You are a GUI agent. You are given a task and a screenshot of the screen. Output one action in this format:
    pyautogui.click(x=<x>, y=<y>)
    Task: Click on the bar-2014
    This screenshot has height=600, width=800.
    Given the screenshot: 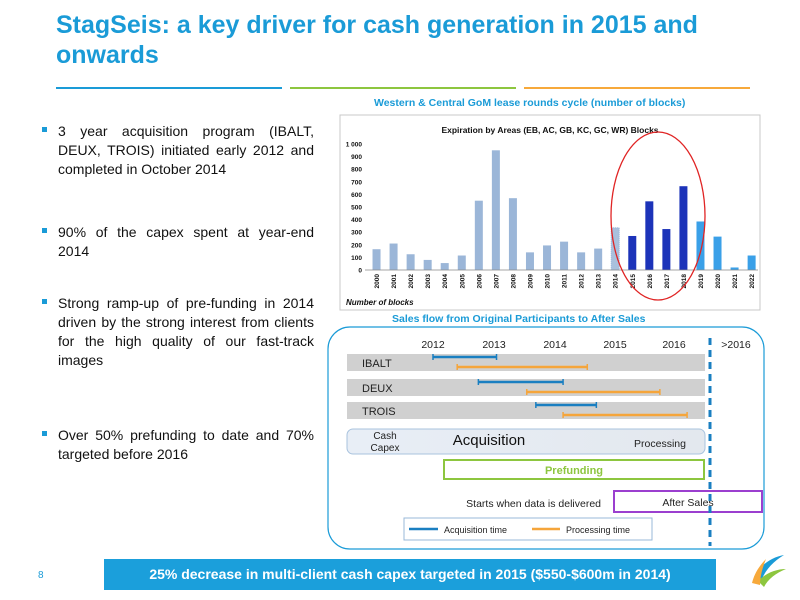 What is the action you would take?
    pyautogui.click(x=615, y=249)
    